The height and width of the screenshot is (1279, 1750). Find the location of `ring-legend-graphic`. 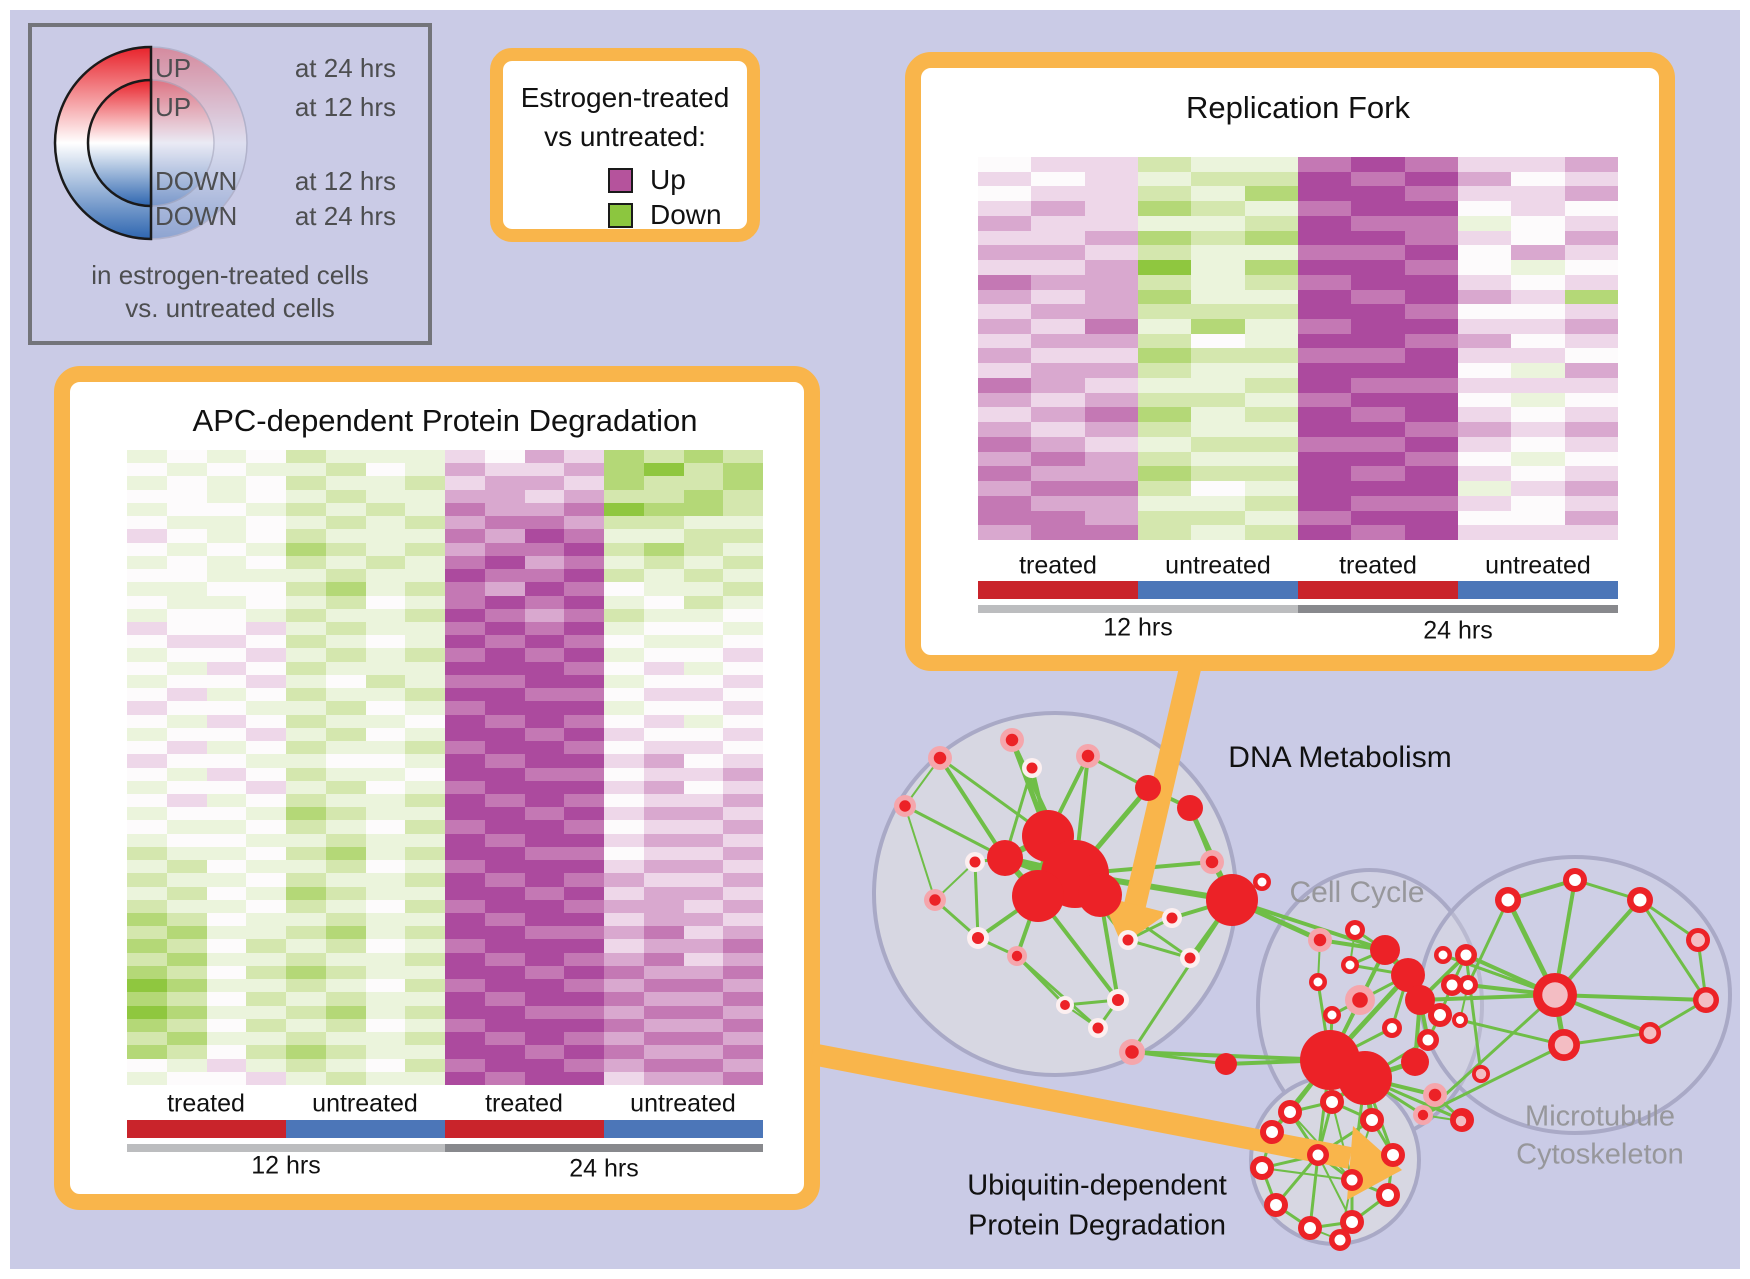

ring-legend-graphic is located at coordinates (150, 143).